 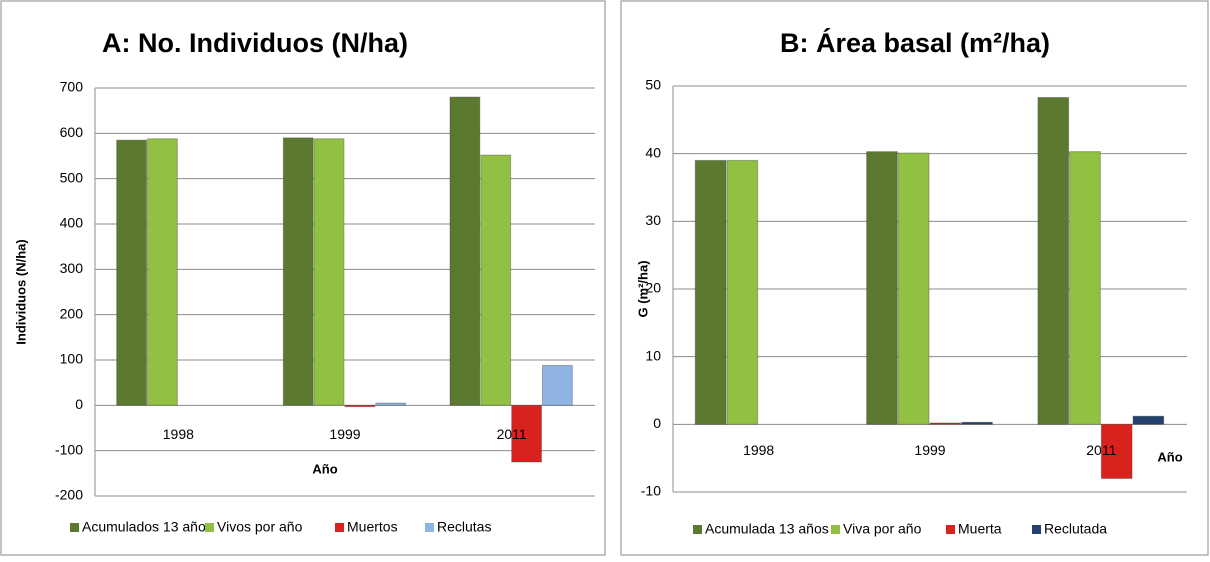 What do you see at coordinates (255, 43) in the screenshot?
I see `chart-title: A: No. Individuos (N/ha)` at bounding box center [255, 43].